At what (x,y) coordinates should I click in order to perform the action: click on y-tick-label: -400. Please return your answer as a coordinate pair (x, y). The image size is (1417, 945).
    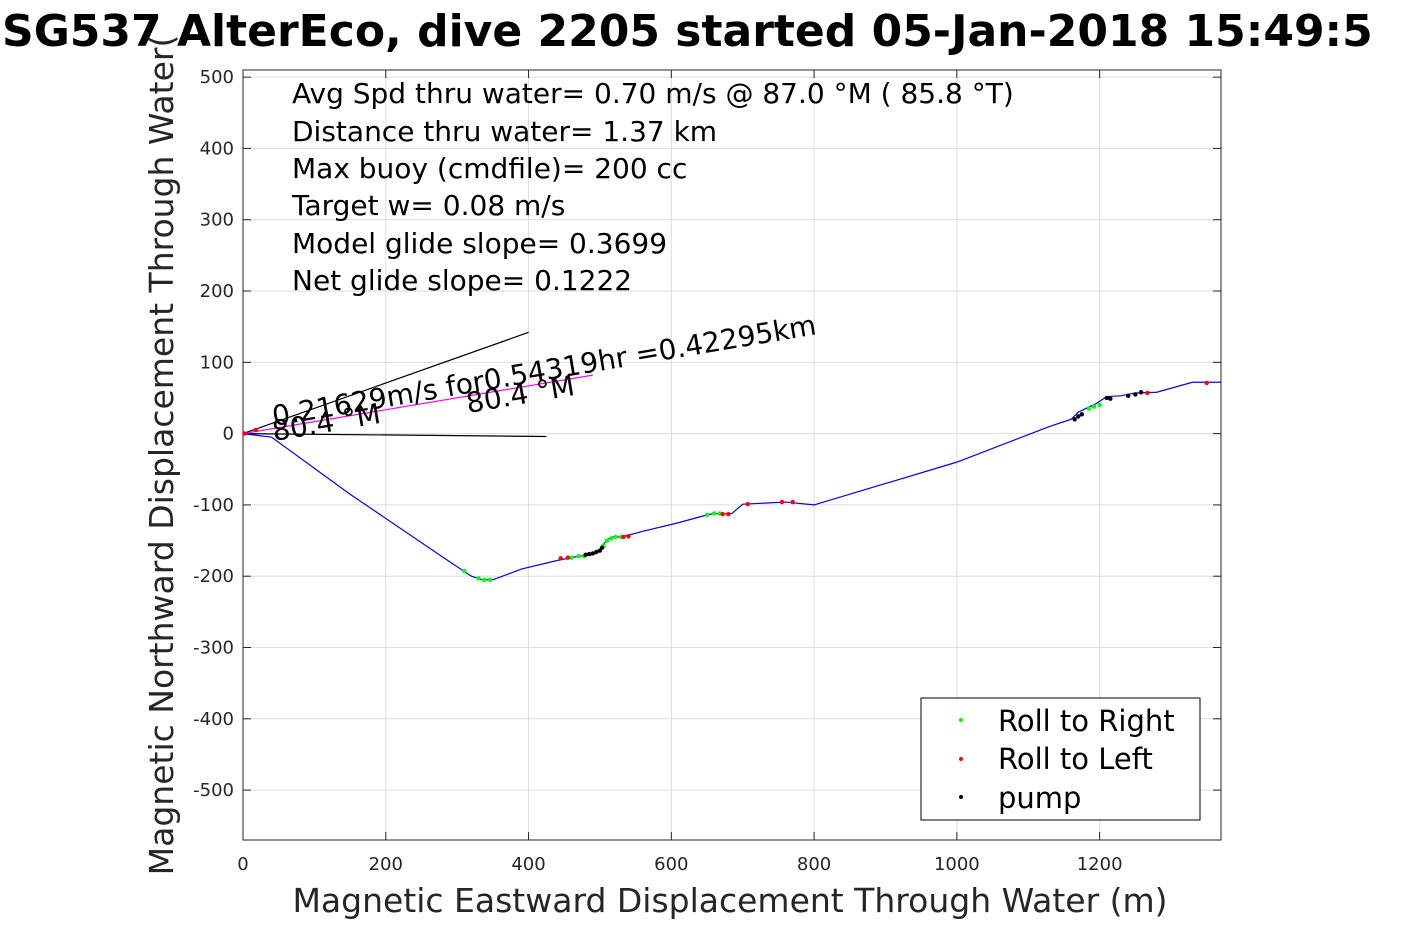
    Looking at the image, I should click on (213, 719).